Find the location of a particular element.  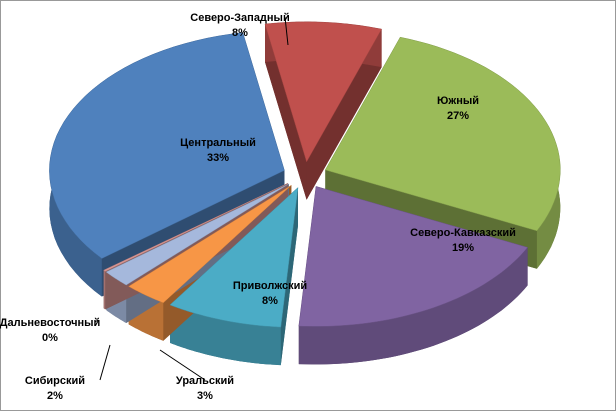

slice-value-label: 19% is located at coordinates (463, 248).